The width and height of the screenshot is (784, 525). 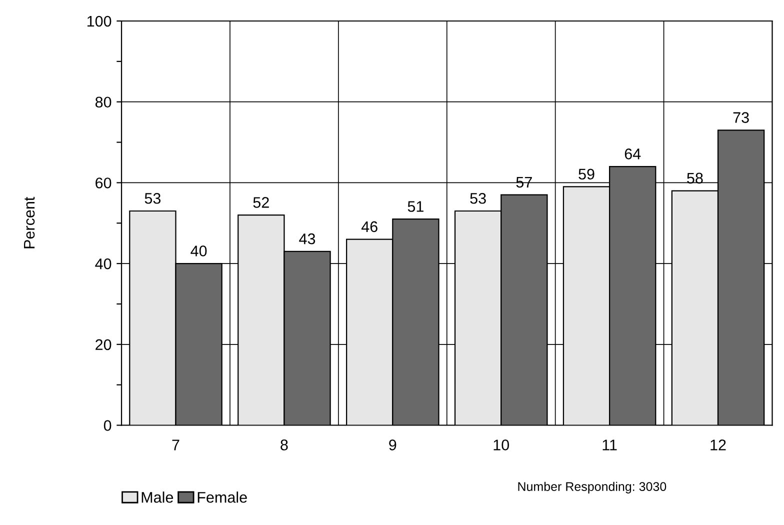 I want to click on y-tick-label: 20, so click(x=104, y=344).